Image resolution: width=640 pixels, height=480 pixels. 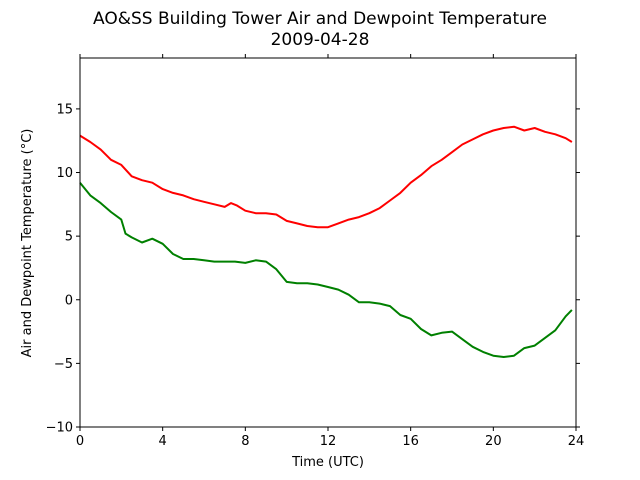 What do you see at coordinates (80, 441) in the screenshot?
I see `x-tick-label: 0` at bounding box center [80, 441].